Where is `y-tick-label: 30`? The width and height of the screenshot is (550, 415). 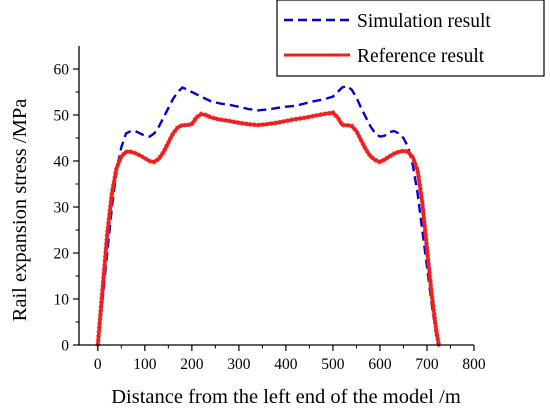 y-tick-label: 30 is located at coordinates (62, 208).